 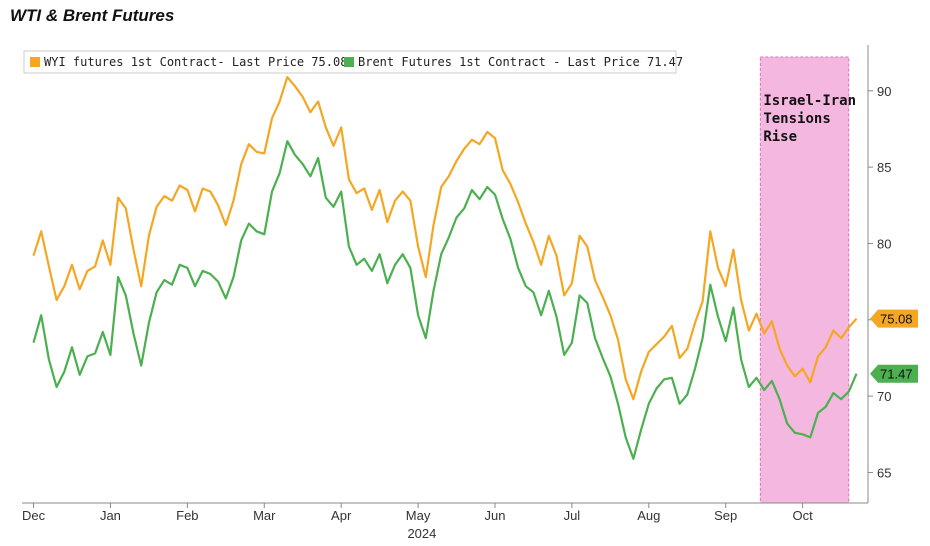 I want to click on last-value-label: 75.08, so click(x=896, y=319).